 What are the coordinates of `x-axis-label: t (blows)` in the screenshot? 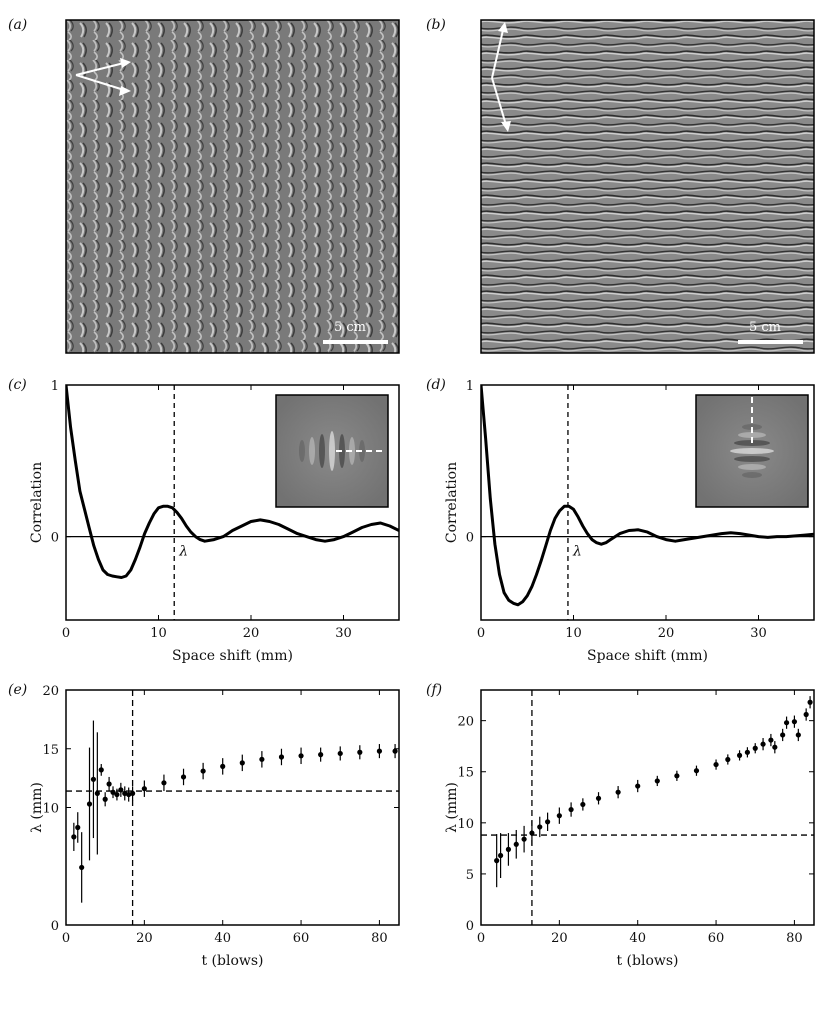 It's located at (647, 961).